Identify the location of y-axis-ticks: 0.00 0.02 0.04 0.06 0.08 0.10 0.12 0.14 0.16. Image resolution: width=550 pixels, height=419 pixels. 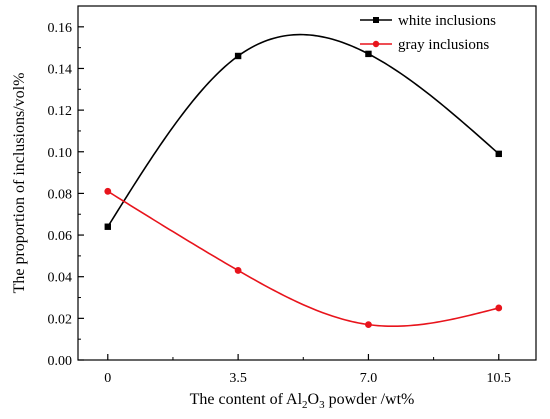
(66, 195).